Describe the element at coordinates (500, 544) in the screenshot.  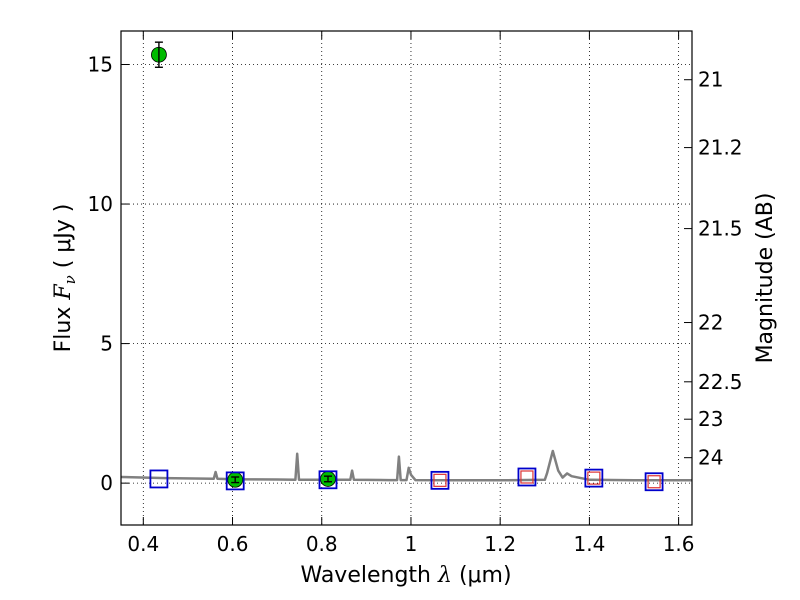
I see `x-tick-label: 1.2` at that location.